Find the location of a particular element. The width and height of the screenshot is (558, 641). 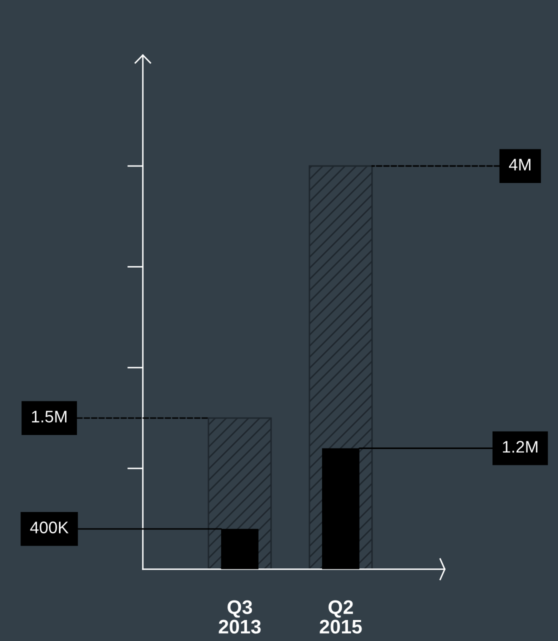

data-label: 1.5M is located at coordinates (49, 416).